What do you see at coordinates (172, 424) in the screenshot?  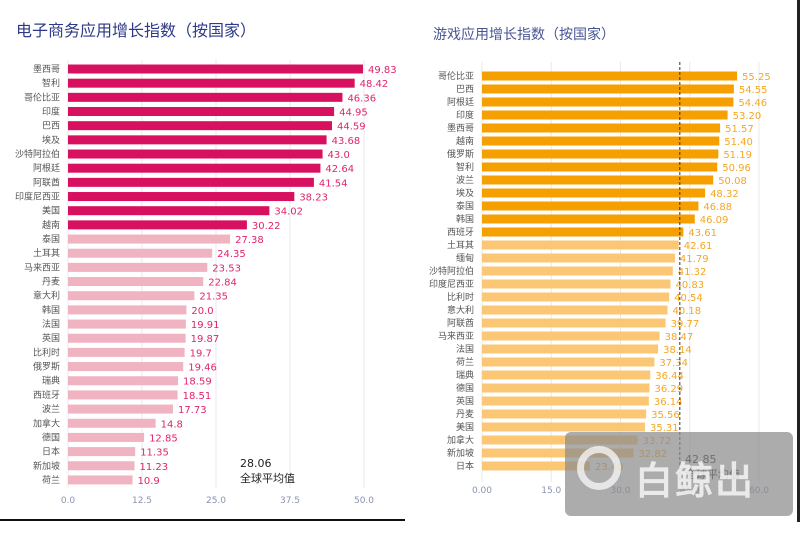 I see `ecommerce-value-label: 14.8` at bounding box center [172, 424].